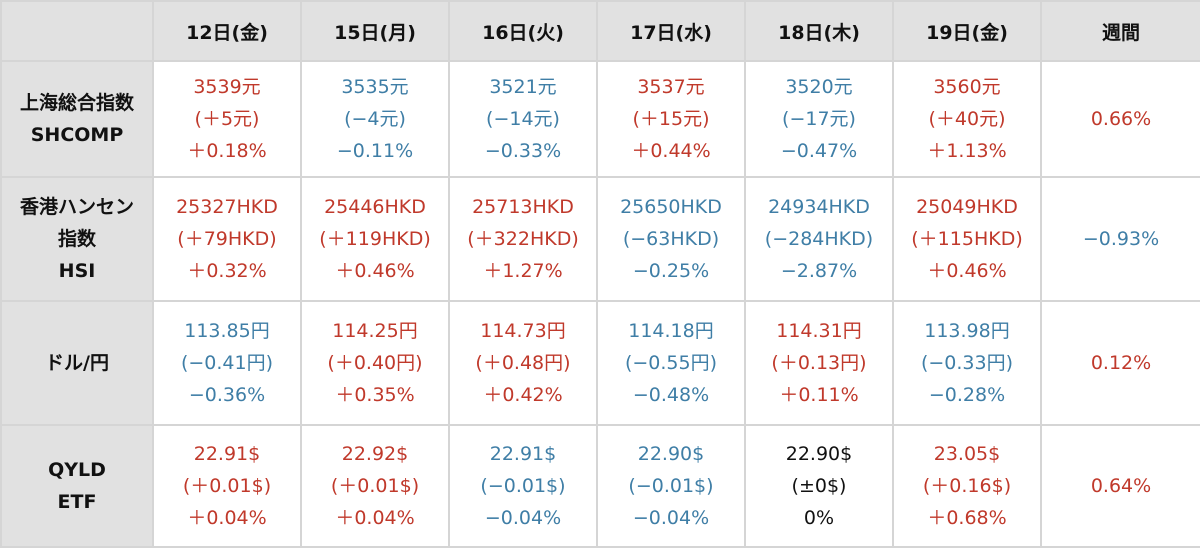 This screenshot has height=548, width=1200. What do you see at coordinates (227, 151) in the screenshot?
I see `percent-change: ＋0.18%` at bounding box center [227, 151].